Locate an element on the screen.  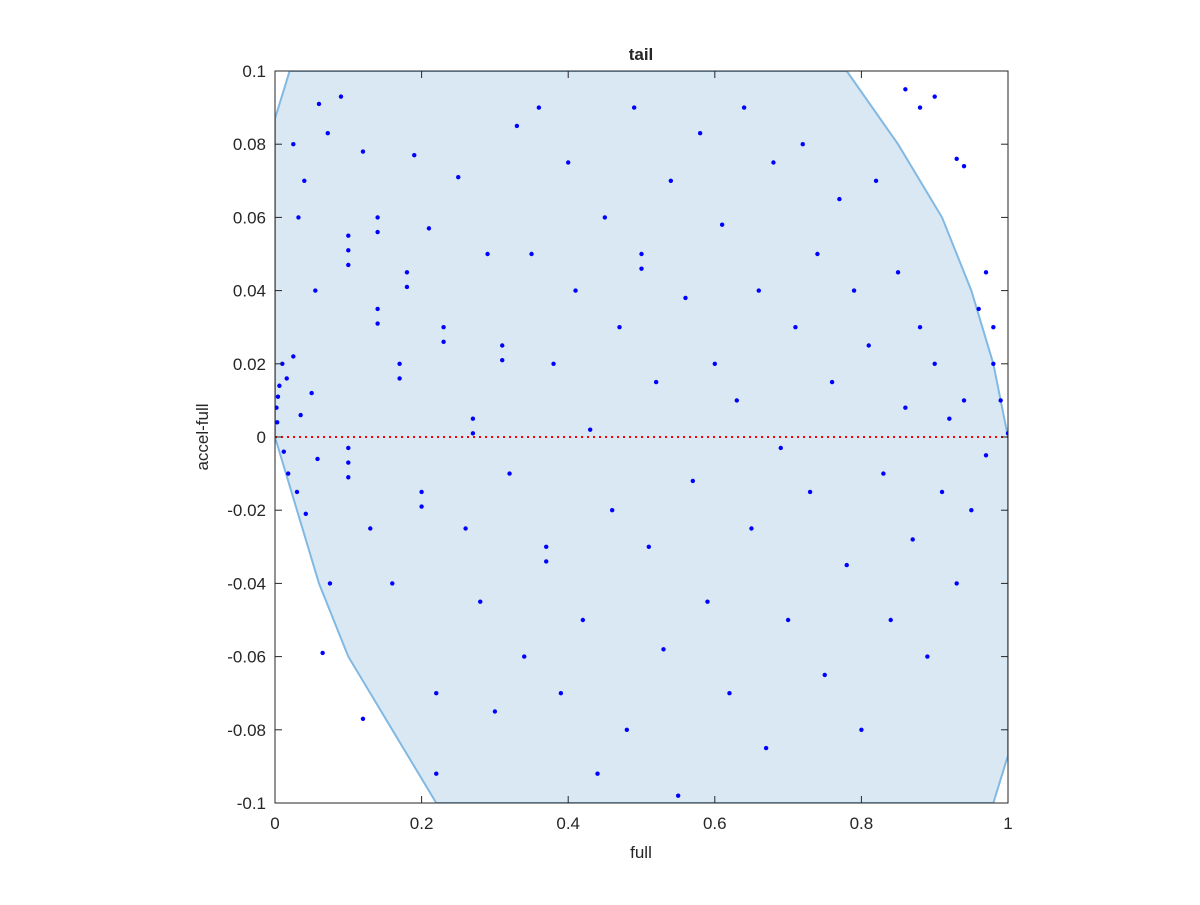
y-tick-label: -0.06 is located at coordinates (246, 657).